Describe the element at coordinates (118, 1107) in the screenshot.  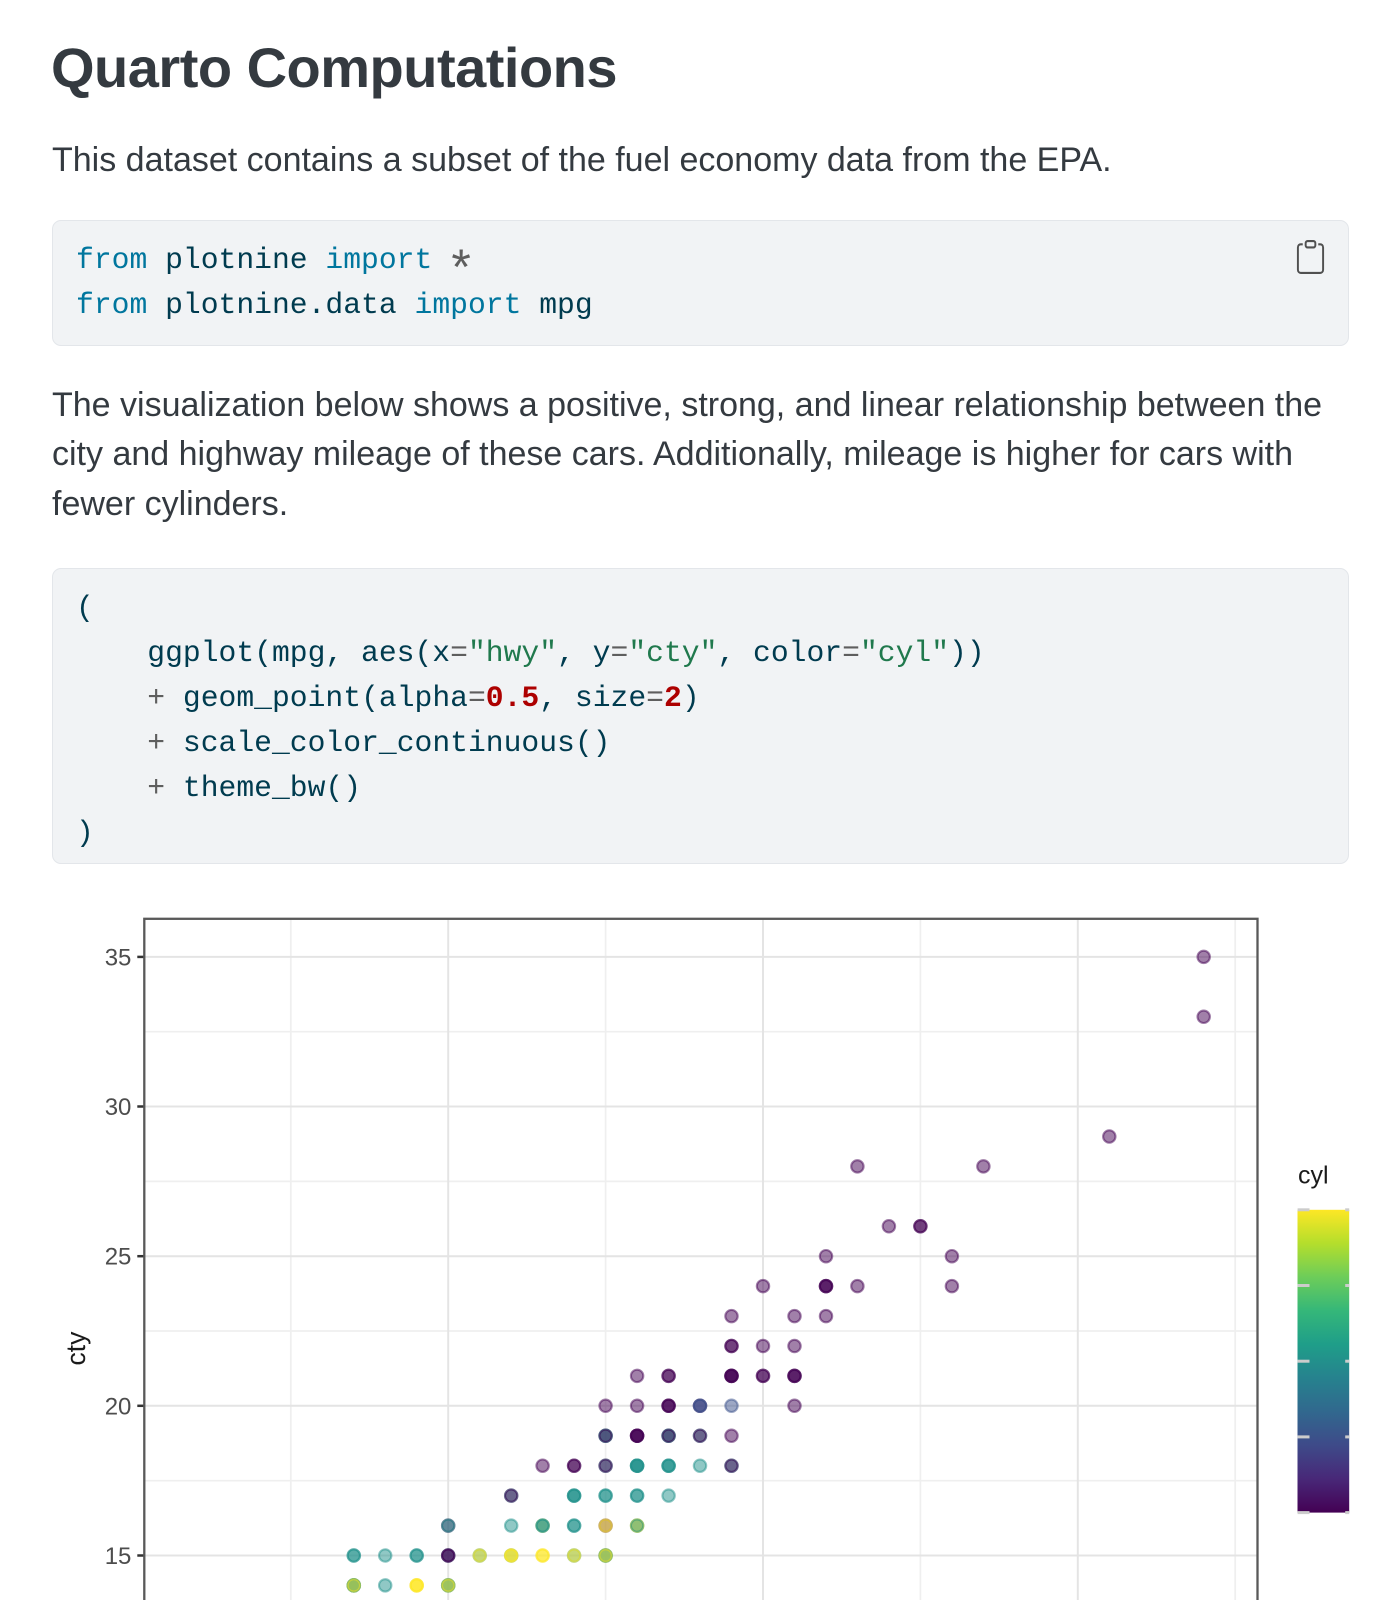
I see `svg-text: 30` at that location.